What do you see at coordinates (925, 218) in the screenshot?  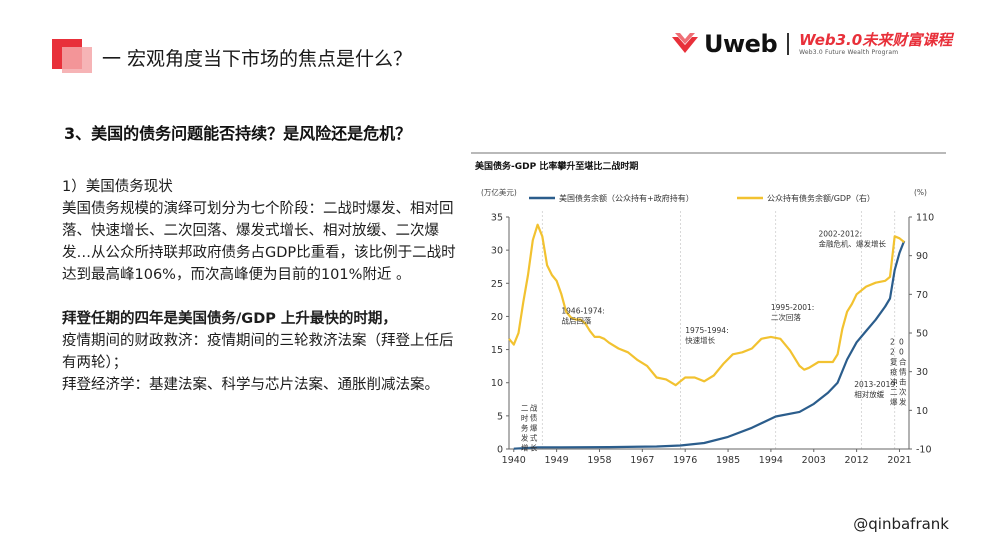 I see `y-right-tick-label: 110` at bounding box center [925, 218].